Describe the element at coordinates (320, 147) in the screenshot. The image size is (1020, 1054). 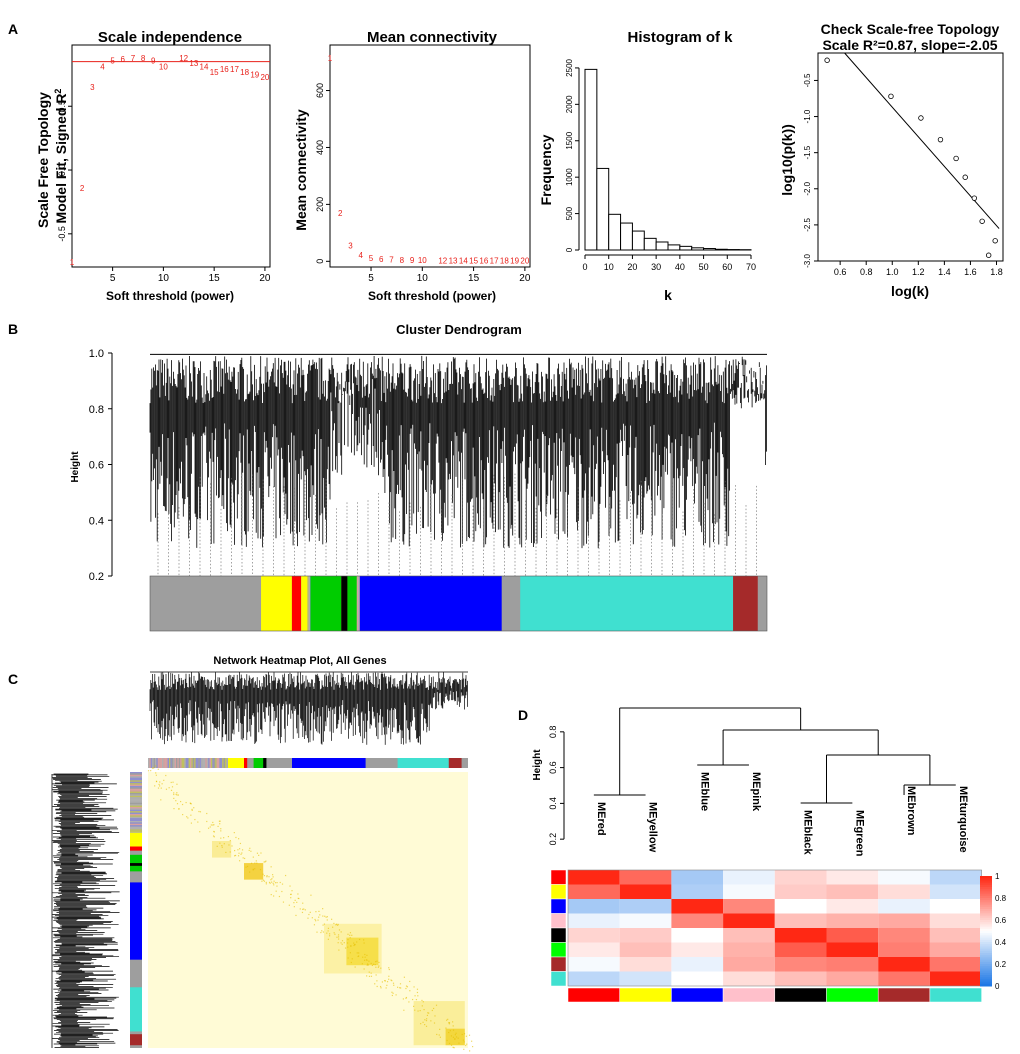
I see `y-tick-label: 400` at that location.